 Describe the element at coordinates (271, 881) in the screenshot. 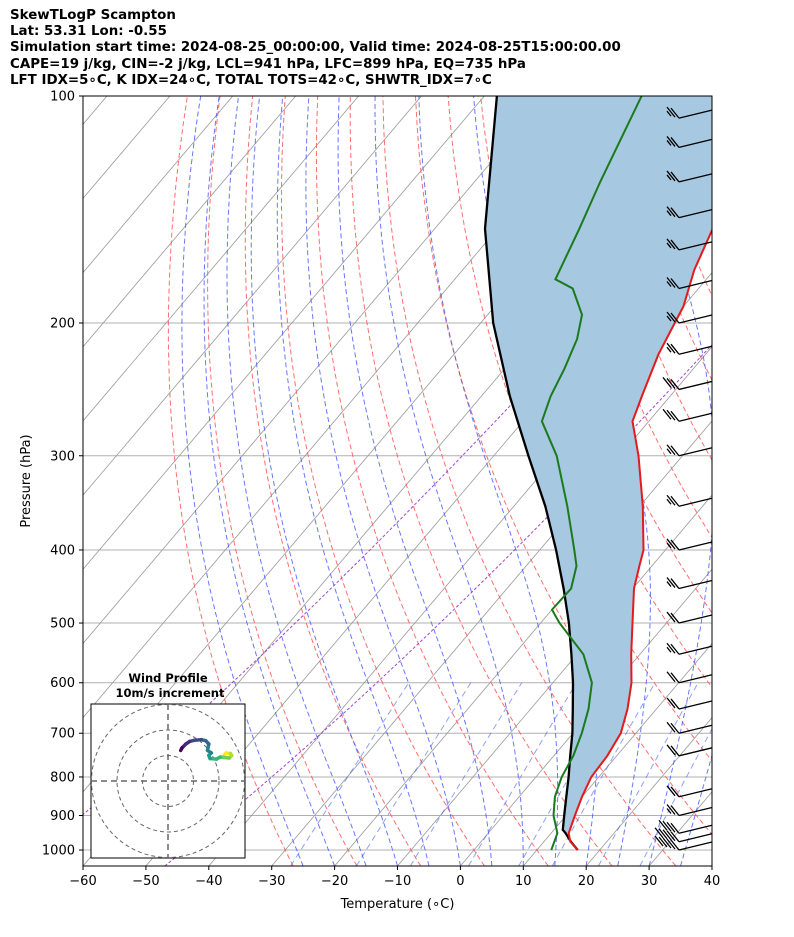

I see `x-tick-label: −30` at that location.